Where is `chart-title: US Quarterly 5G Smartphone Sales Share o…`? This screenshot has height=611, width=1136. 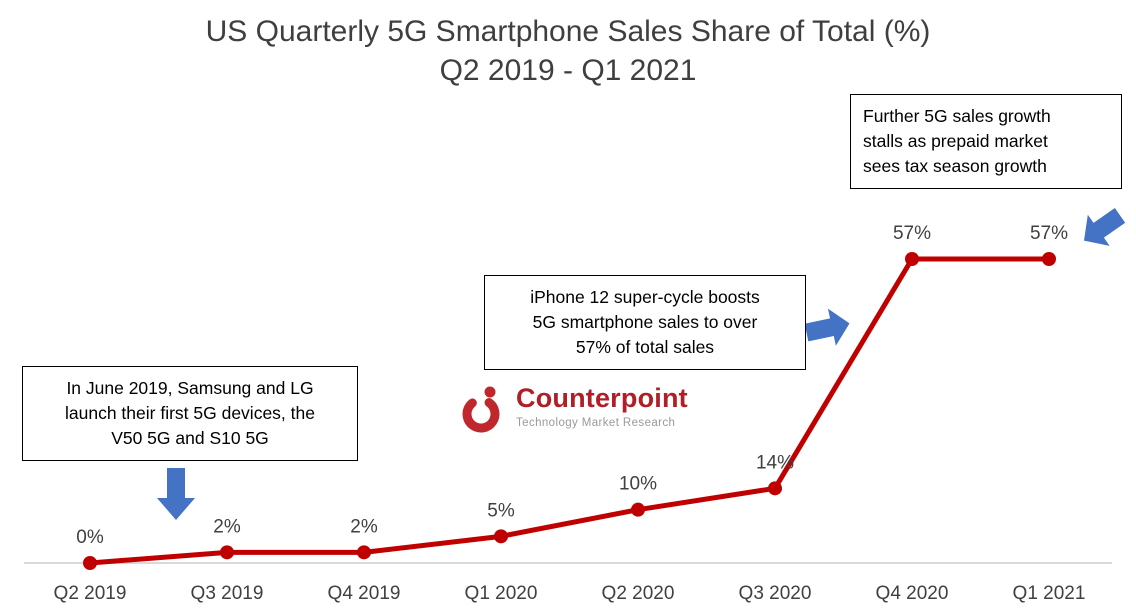
chart-title: US Quarterly 5G Smartphone Sales Share o… is located at coordinates (568, 51).